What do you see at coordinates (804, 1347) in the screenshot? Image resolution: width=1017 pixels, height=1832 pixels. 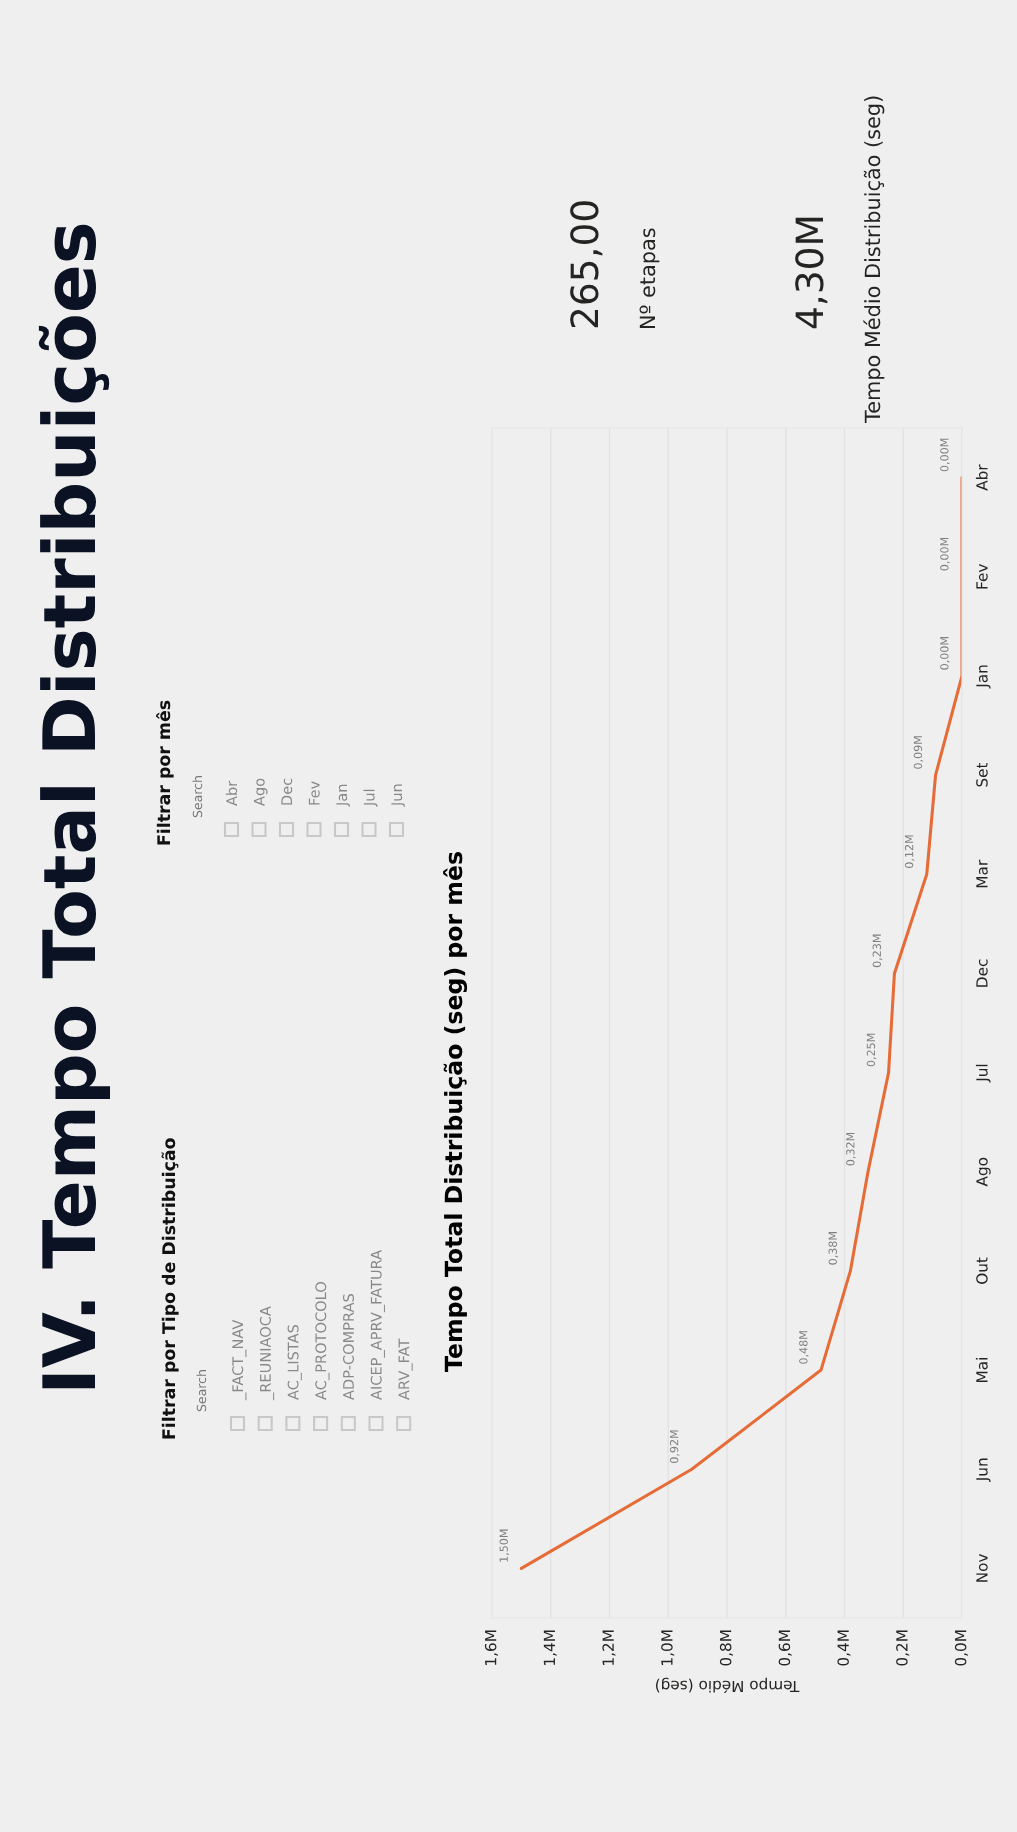 I see `data-label: 0,48M` at bounding box center [804, 1347].